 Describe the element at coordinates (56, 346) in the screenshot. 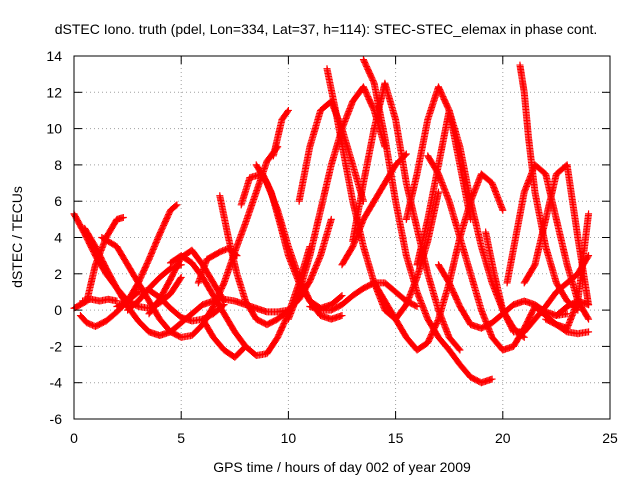

I see `y-tick-label: -2` at that location.